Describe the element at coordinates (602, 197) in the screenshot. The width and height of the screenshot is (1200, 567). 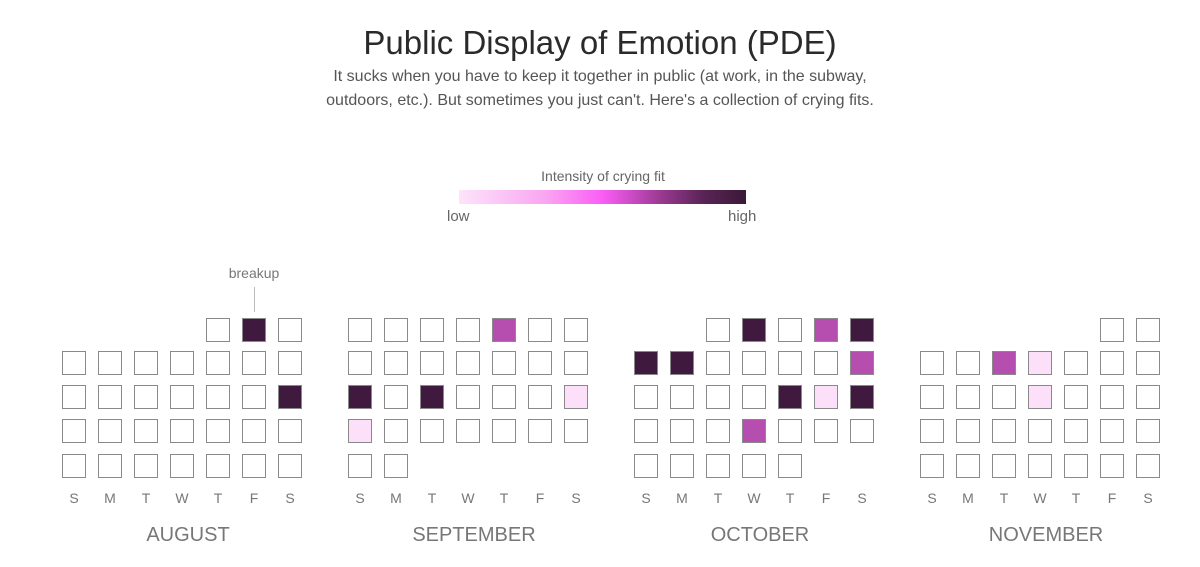
I see `legend-gradient-bar` at that location.